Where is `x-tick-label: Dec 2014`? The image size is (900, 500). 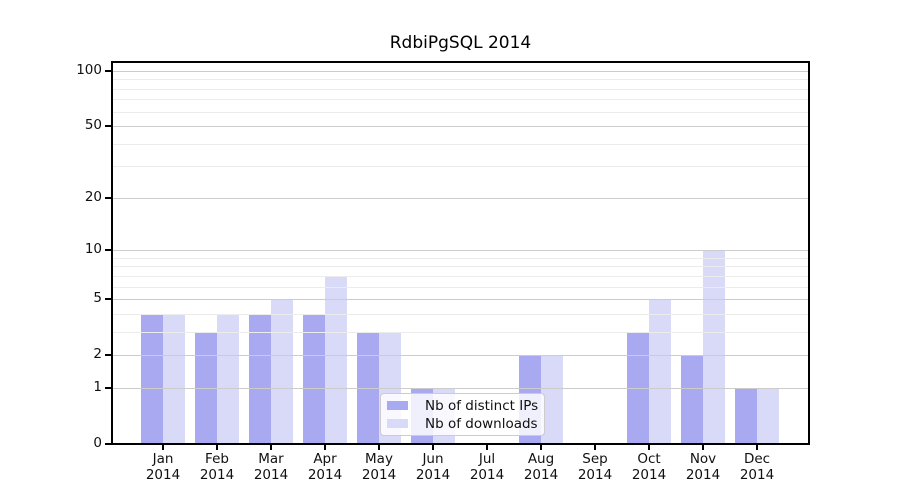
x-tick-label: Dec 2014 is located at coordinates (757, 467).